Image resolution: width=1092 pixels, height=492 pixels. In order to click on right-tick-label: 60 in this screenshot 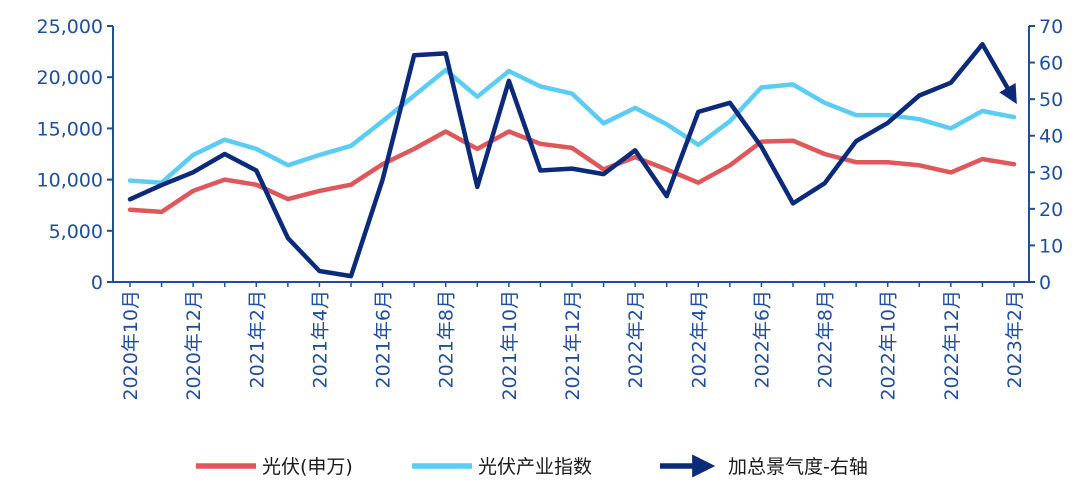, I will do `click(1051, 64)`.